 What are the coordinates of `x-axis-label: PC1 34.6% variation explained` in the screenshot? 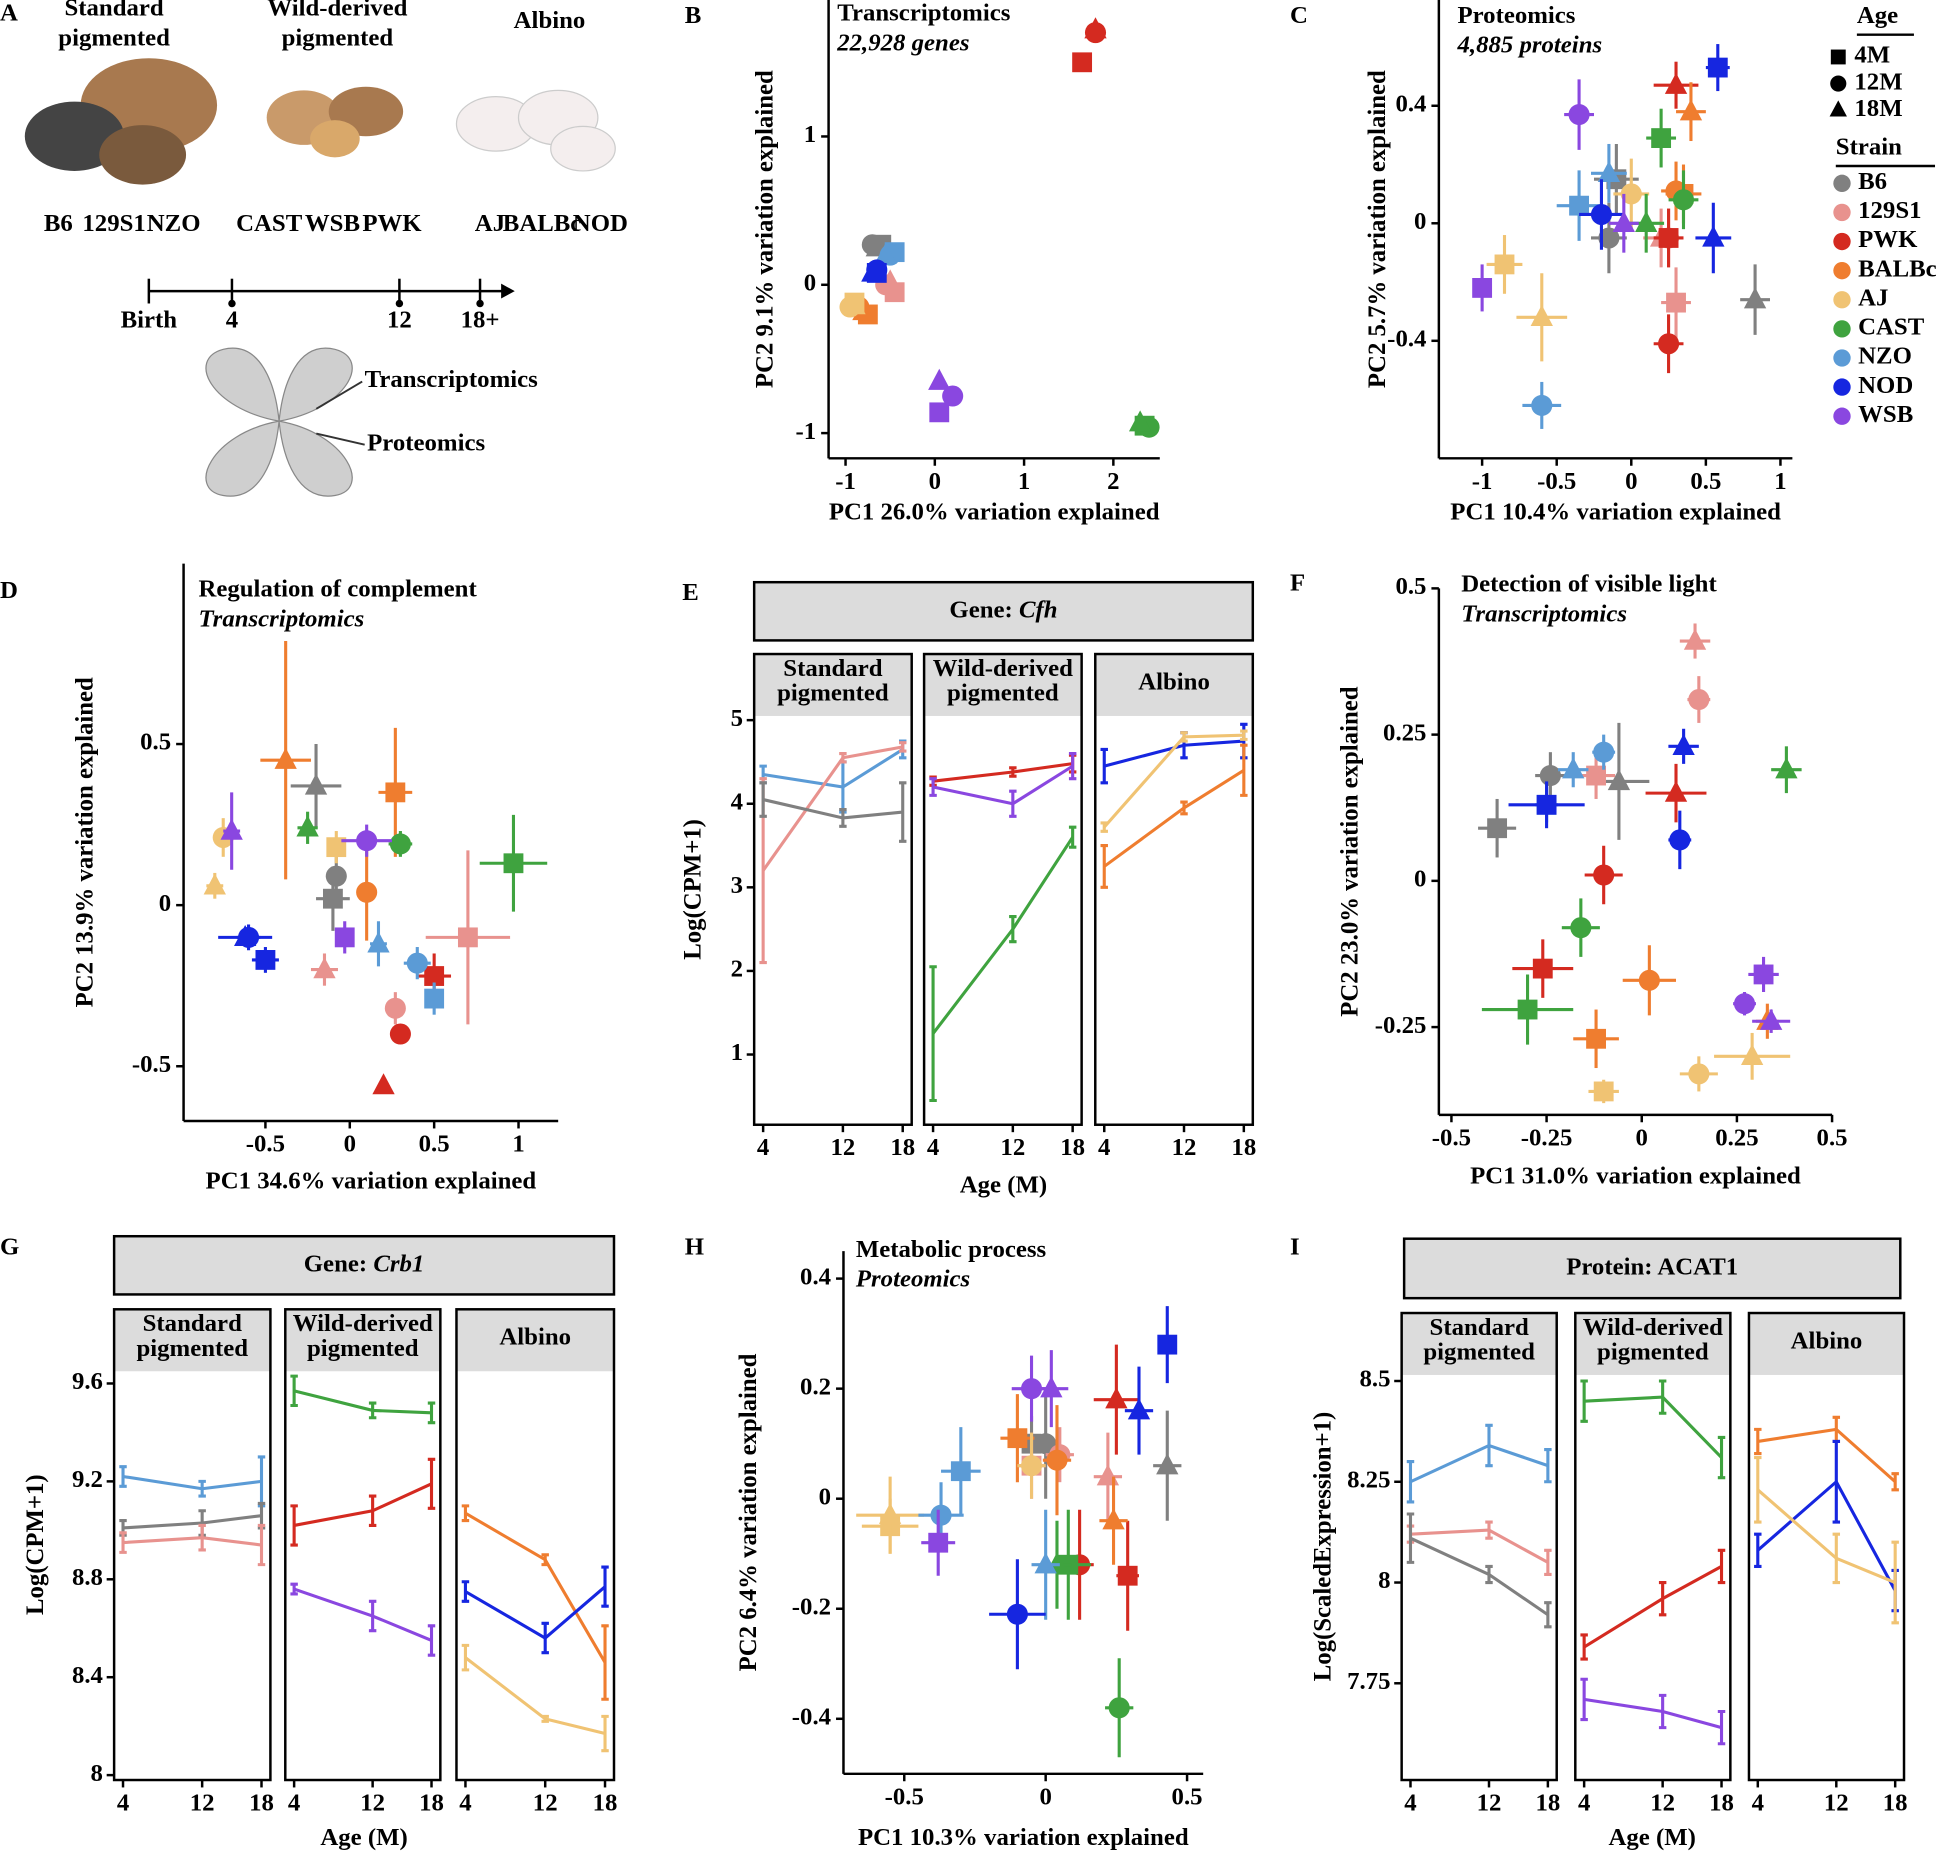 It's located at (371, 1181).